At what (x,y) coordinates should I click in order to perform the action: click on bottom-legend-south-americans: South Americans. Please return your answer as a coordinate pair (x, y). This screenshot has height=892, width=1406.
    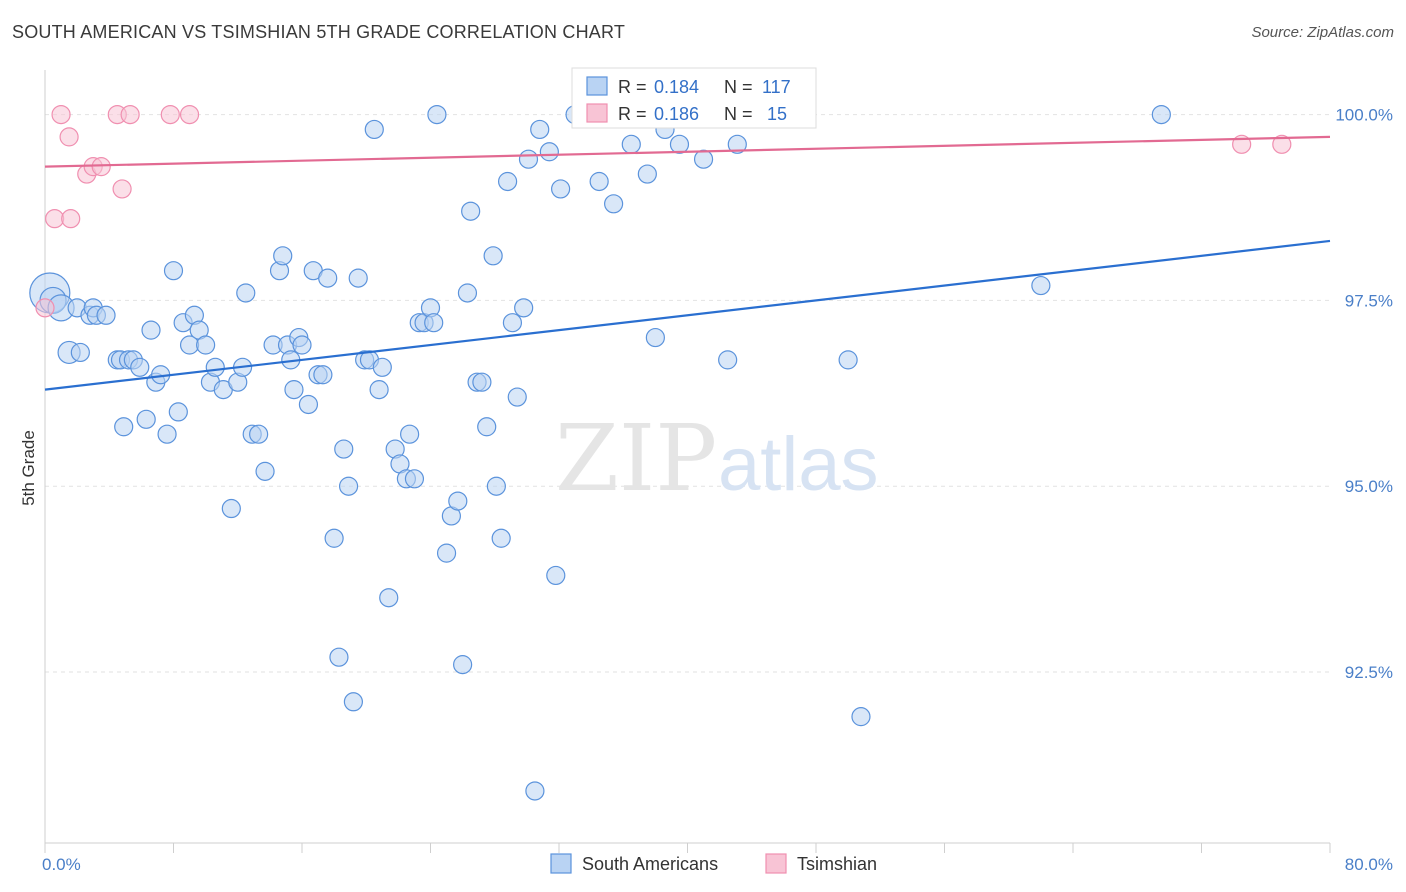
    Looking at the image, I should click on (650, 864).